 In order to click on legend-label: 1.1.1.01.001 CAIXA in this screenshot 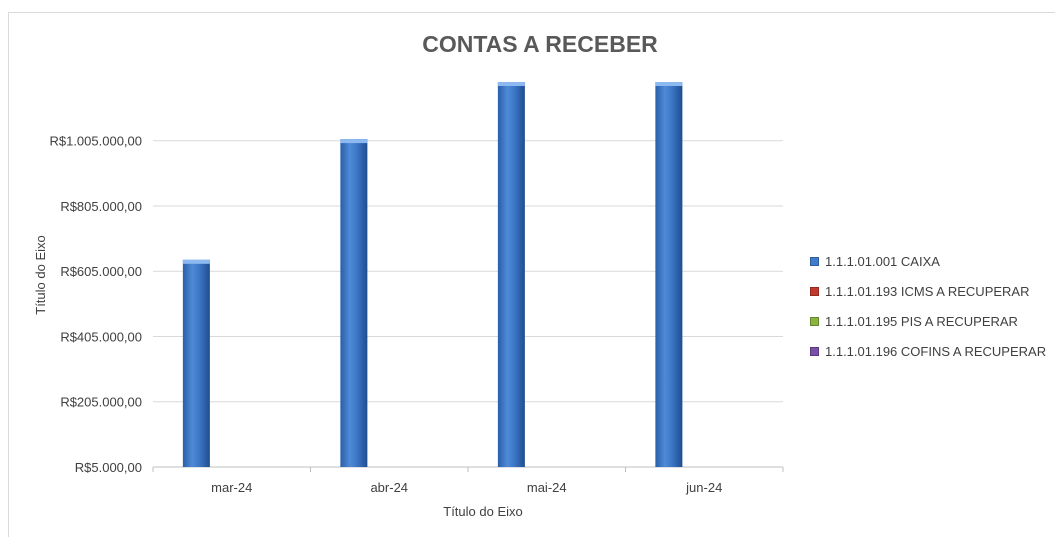, I will do `click(882, 261)`.